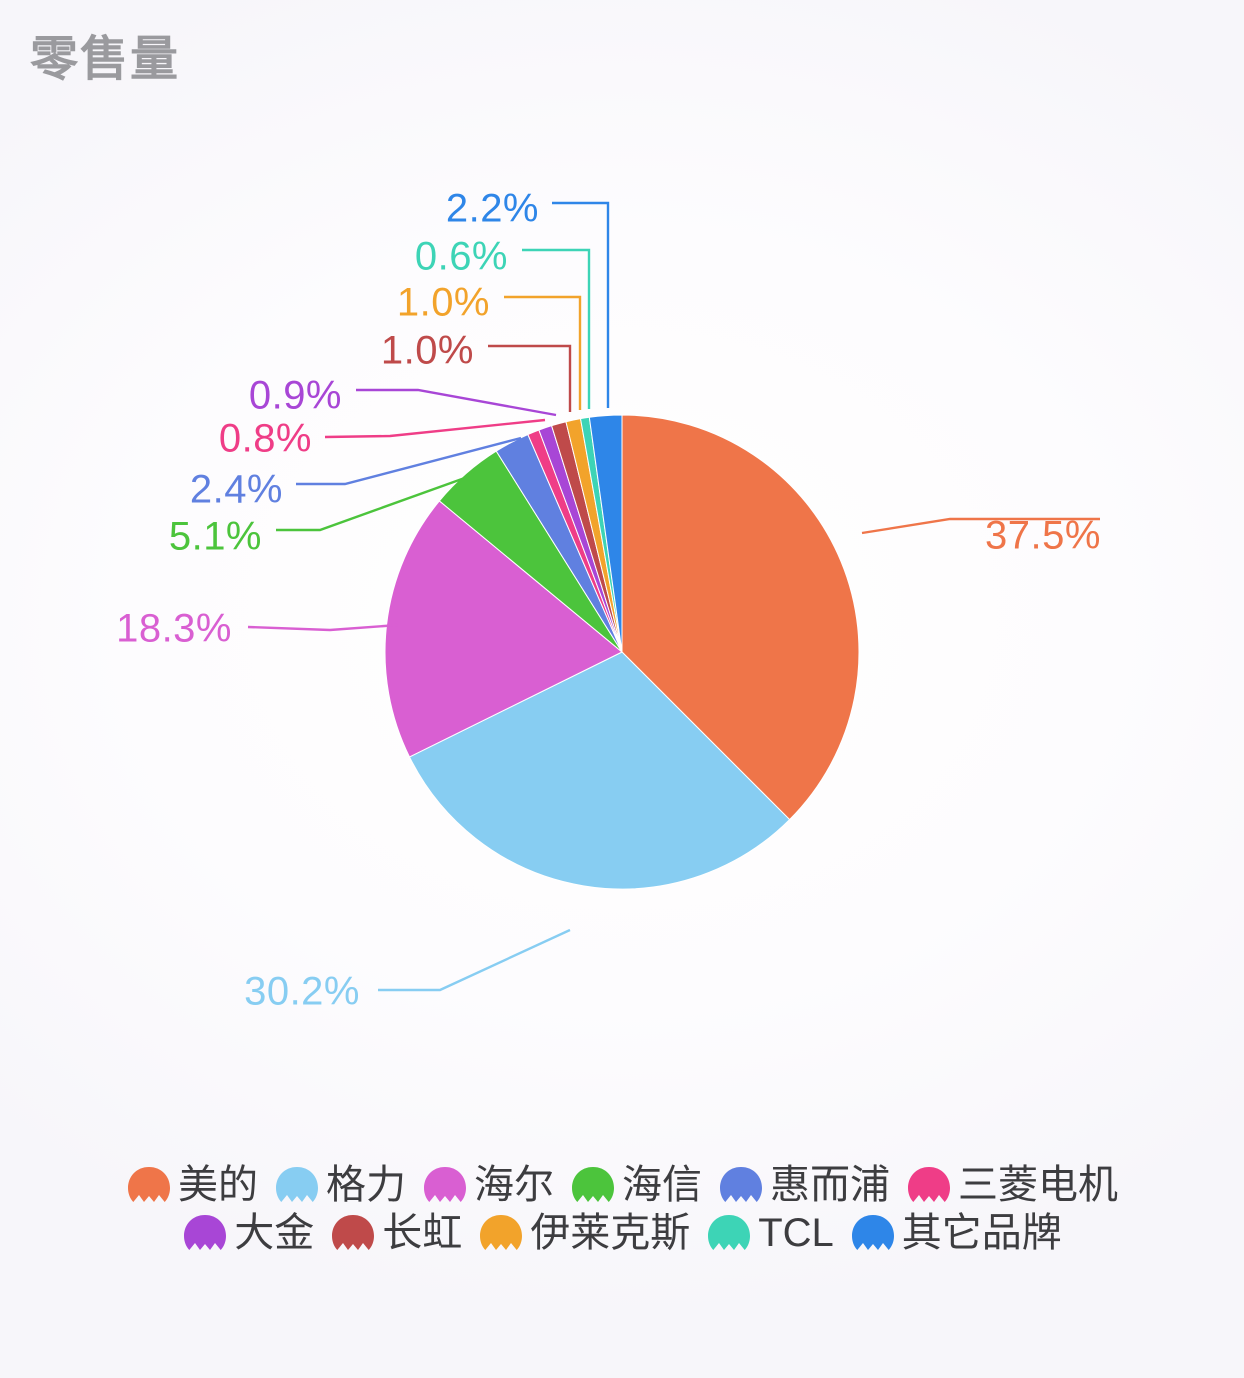 The width and height of the screenshot is (1244, 1378). I want to click on legend-item-格力: 格力, so click(340, 1185).